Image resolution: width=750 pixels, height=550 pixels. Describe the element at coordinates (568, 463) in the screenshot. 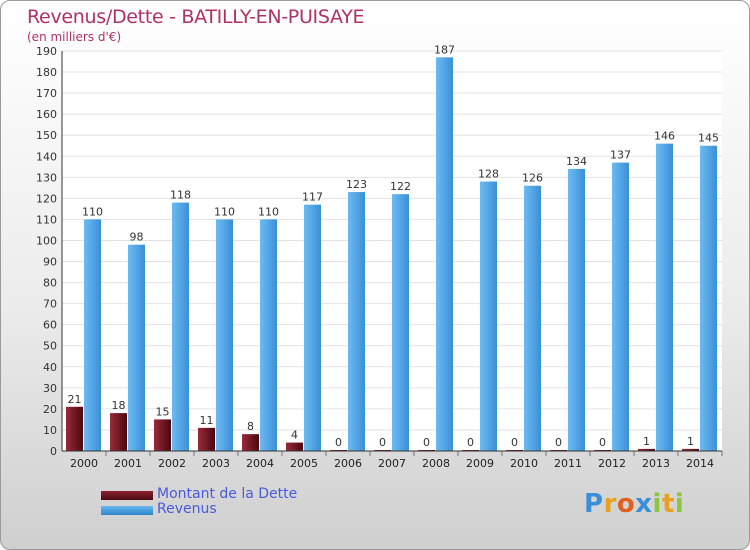

I see `x-tick-label: 2011` at that location.